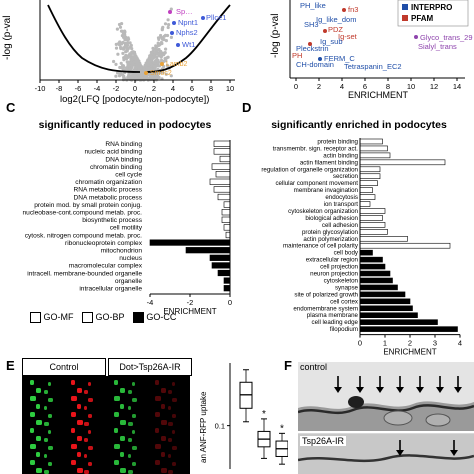  Describe the element at coordinates (348, 36) in the screenshot. I see `domain-label-igset: Ig-set` at that location.